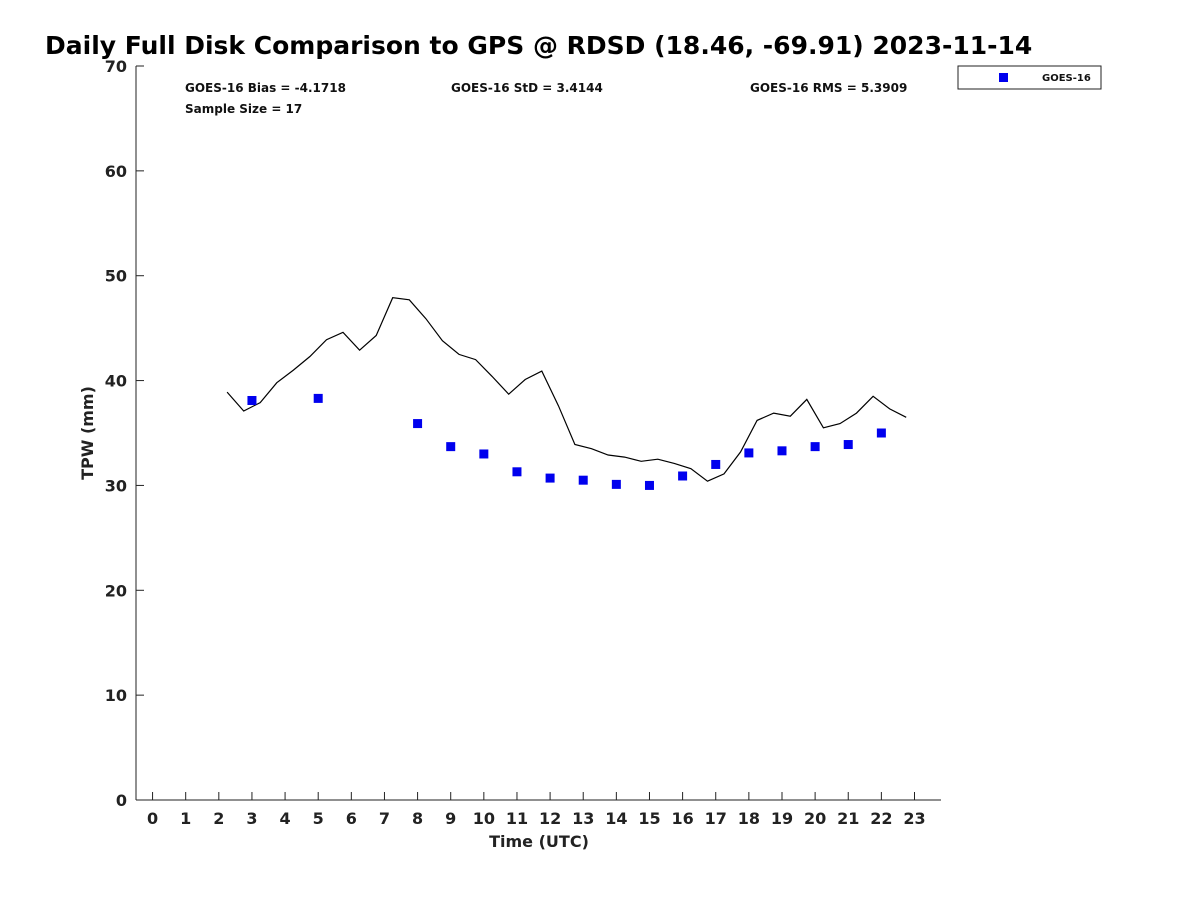 Image resolution: width=1200 pixels, height=900 pixels. What do you see at coordinates (185, 818) in the screenshot?
I see `x-tick-label: 1` at bounding box center [185, 818].